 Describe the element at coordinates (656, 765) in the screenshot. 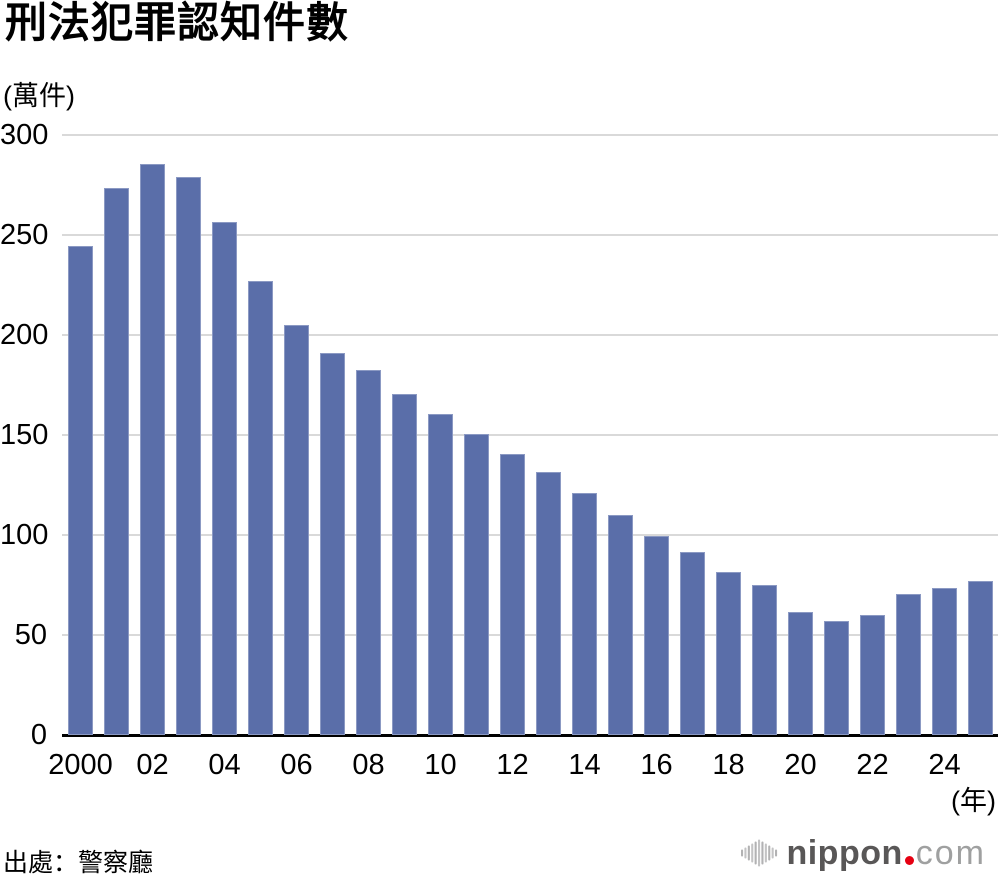

I see `x-tick-2016: 16` at that location.